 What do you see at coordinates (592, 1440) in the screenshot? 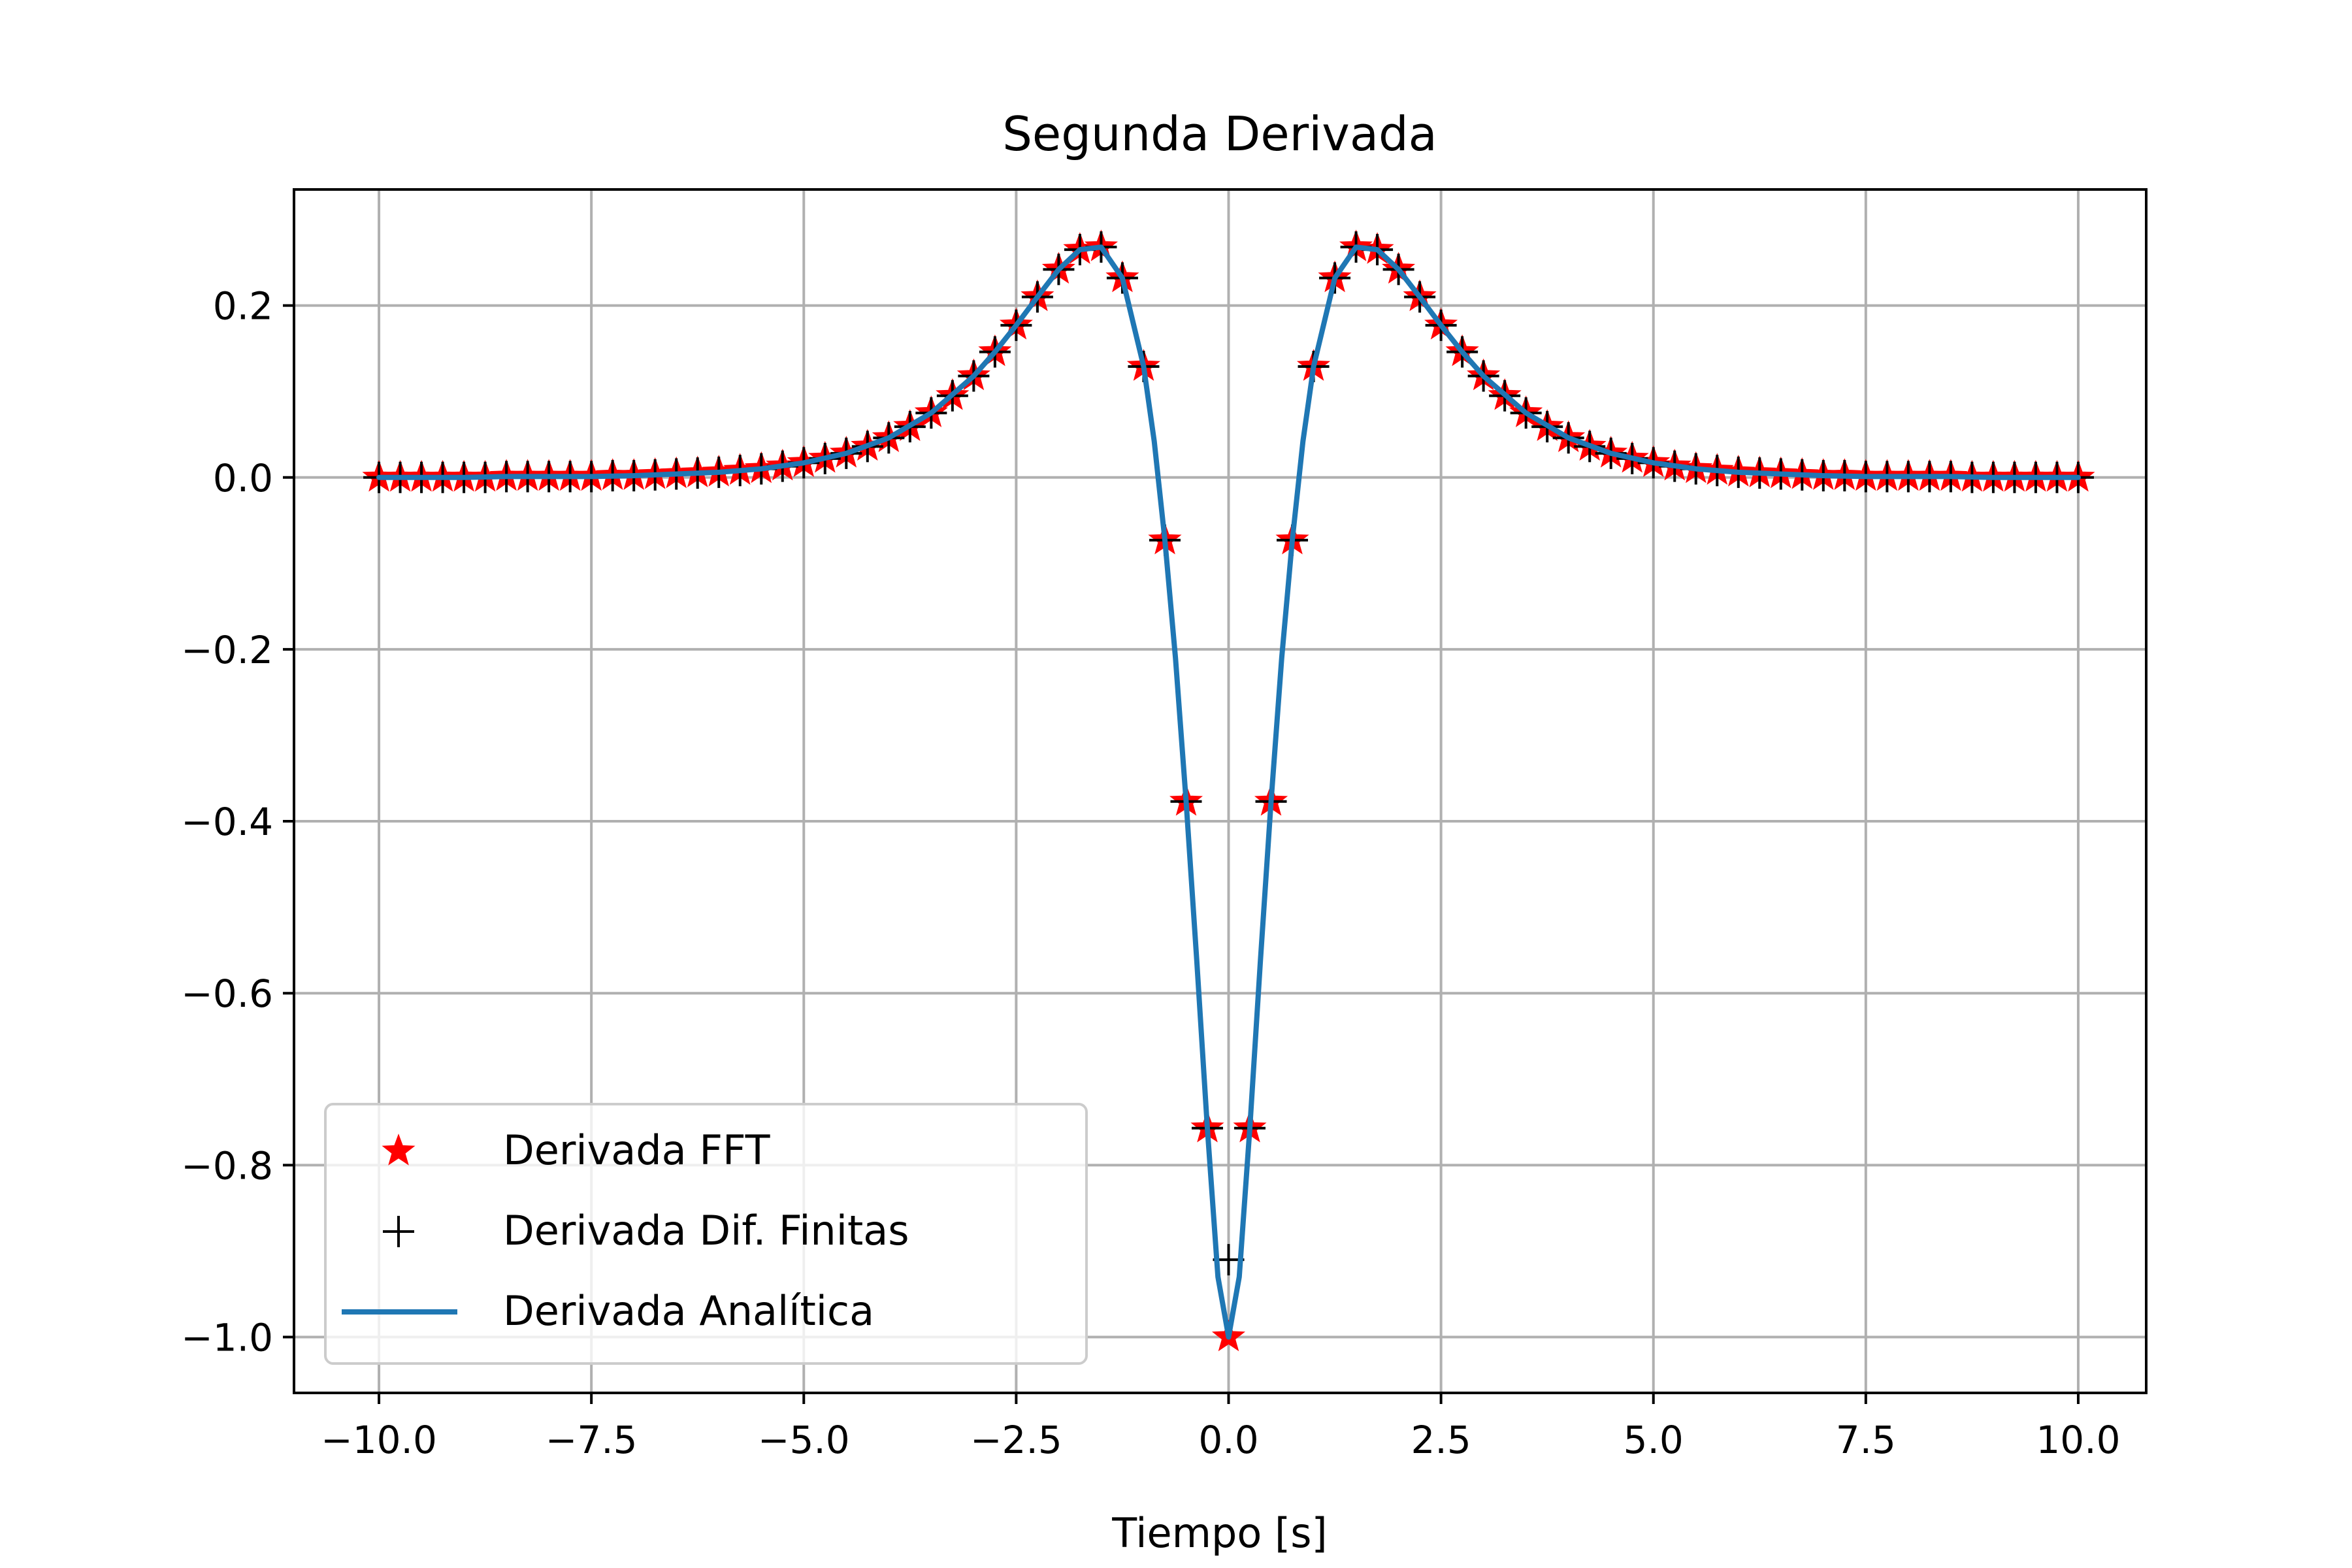
I see `x-tick-label: −7.5` at bounding box center [592, 1440].